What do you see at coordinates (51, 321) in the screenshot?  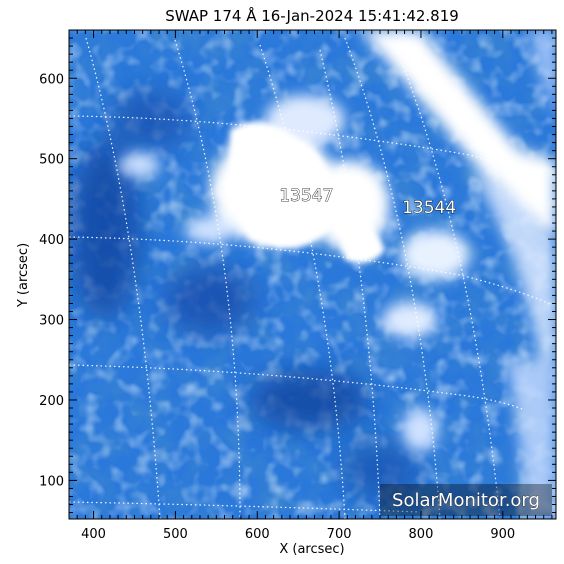 I see `y-tick-label: 300` at bounding box center [51, 321].